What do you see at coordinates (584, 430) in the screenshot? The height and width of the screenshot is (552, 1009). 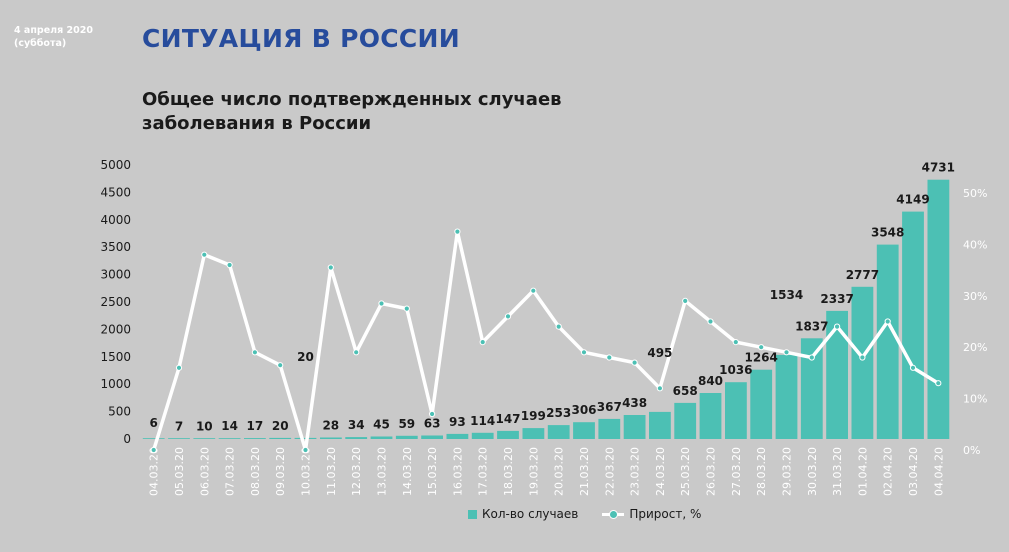 I see `bar-21.03.20` at bounding box center [584, 430].